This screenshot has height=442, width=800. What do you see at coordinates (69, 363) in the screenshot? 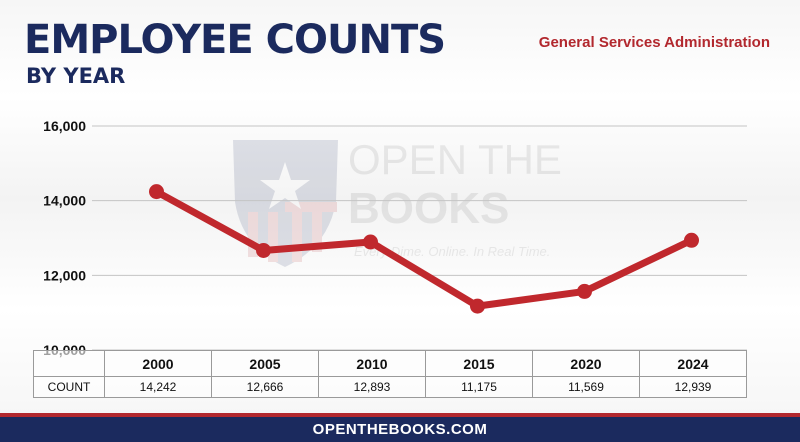
I see `table-corner` at bounding box center [69, 363].